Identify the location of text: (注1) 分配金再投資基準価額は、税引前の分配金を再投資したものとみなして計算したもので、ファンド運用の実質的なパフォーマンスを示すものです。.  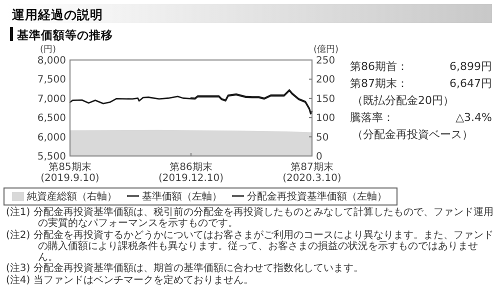
(250, 218).